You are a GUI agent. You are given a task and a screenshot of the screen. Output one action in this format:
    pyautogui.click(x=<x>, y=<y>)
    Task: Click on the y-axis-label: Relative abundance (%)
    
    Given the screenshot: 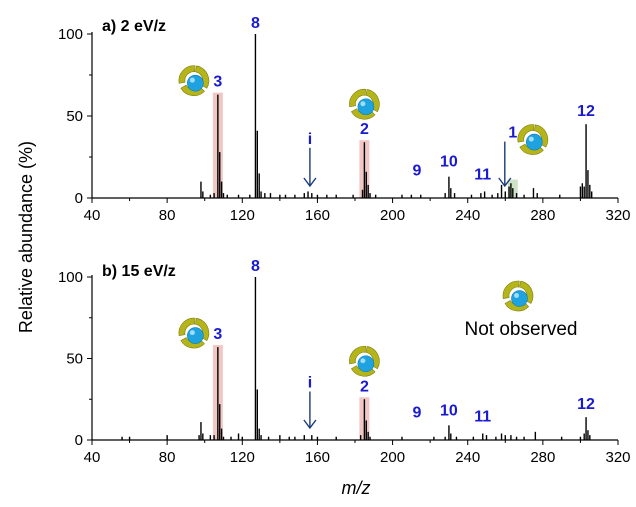 What is the action you would take?
    pyautogui.click(x=26, y=237)
    